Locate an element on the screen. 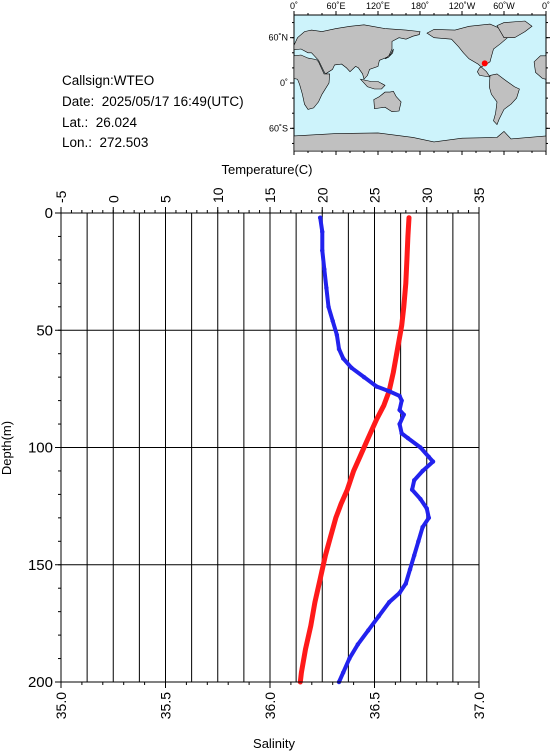 This screenshot has width=553, height=751. callsign-text: Callsign:WTEO is located at coordinates (108, 80).